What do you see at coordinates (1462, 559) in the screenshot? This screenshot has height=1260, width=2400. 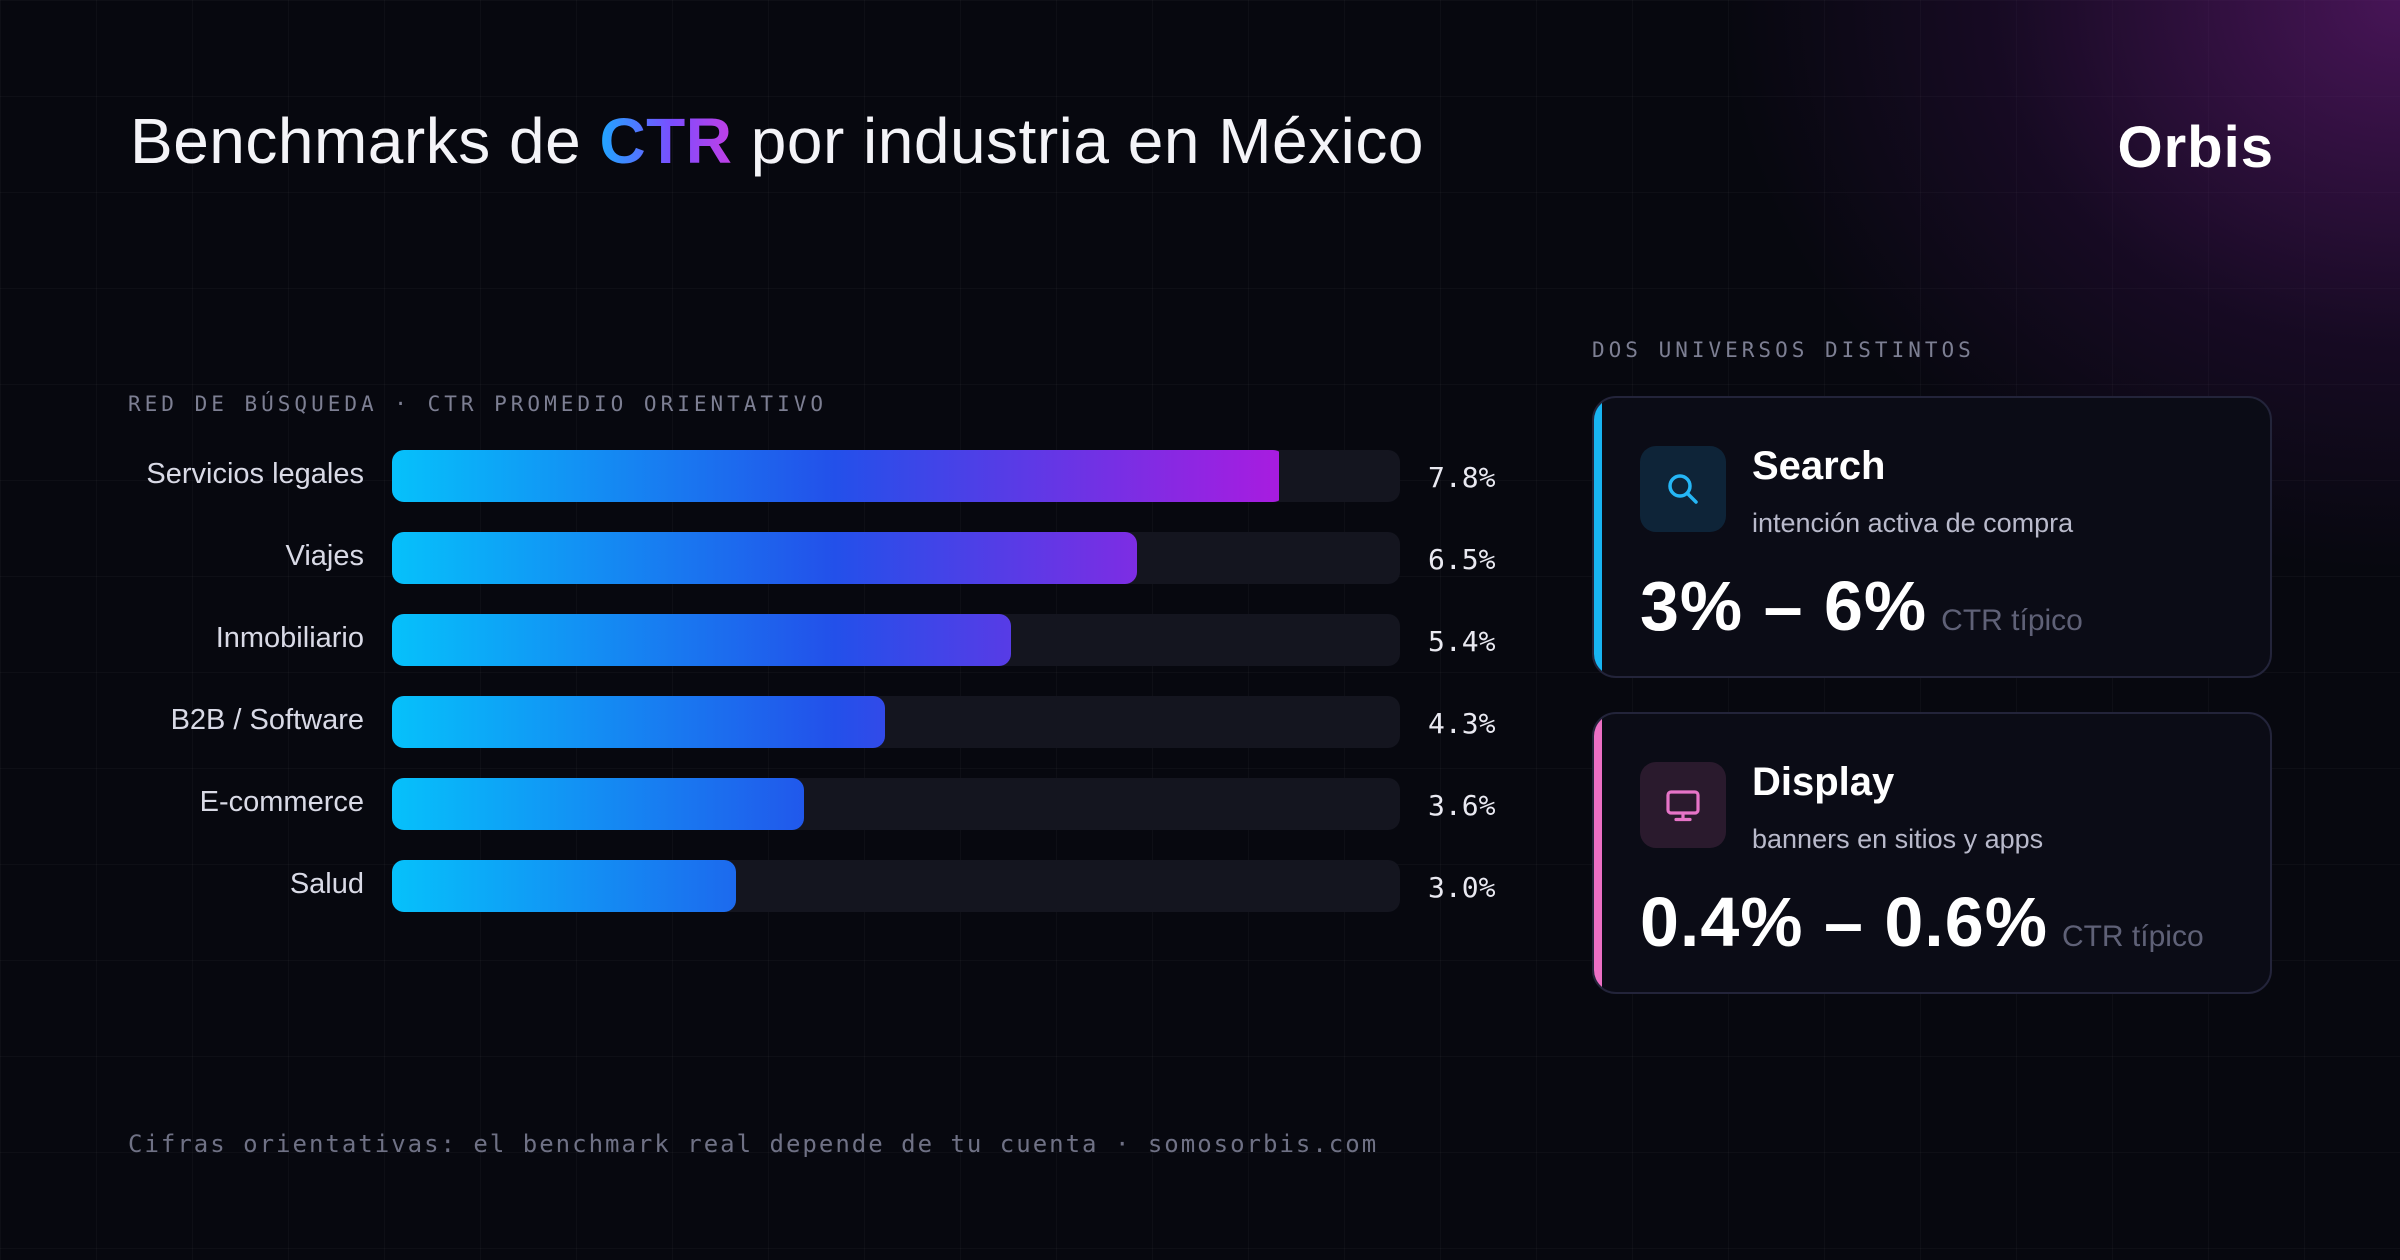 I see `bar-value-label: 6.5%` at bounding box center [1462, 559].